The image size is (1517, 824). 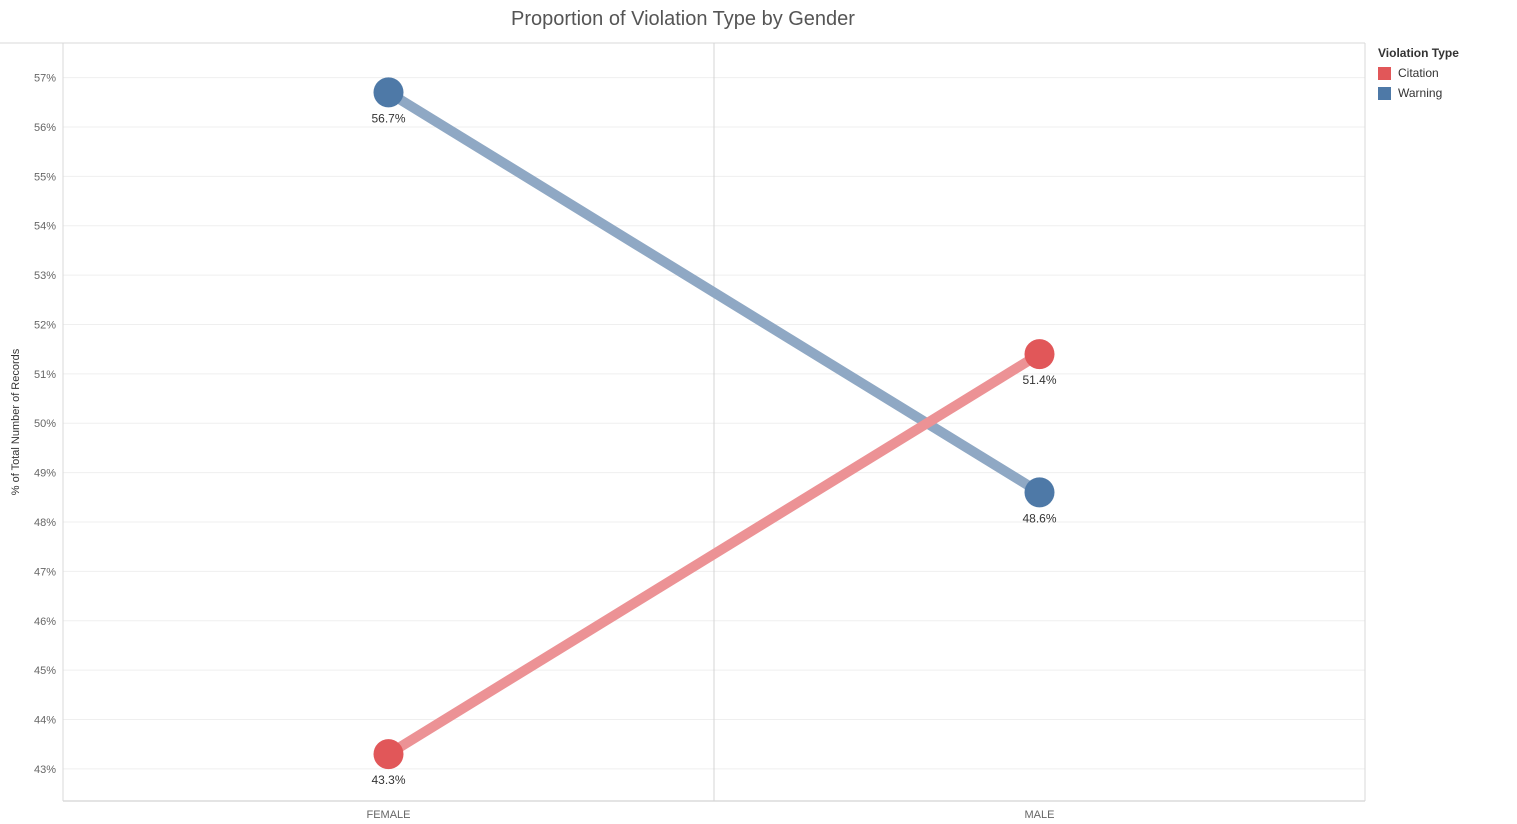 What do you see at coordinates (1039, 518) in the screenshot?
I see `data-label-warning: 48.6%` at bounding box center [1039, 518].